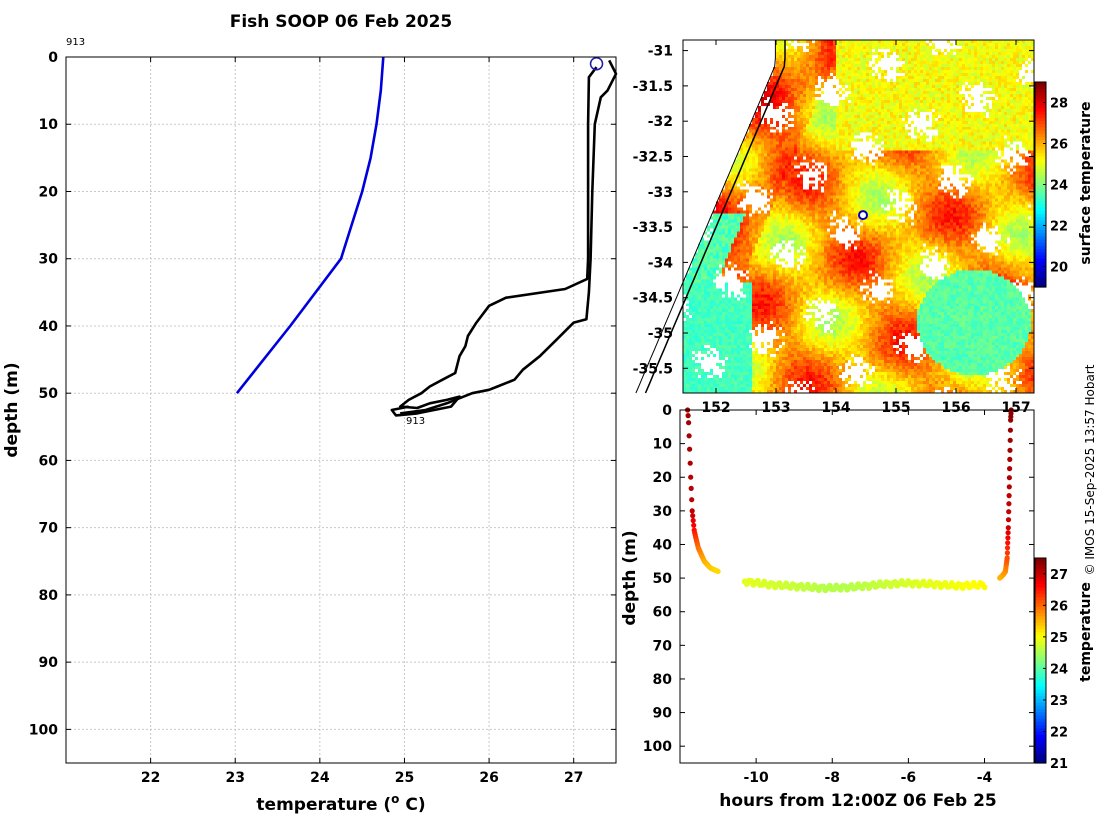 The height and width of the screenshot is (820, 1100). Describe the element at coordinates (630, 577) in the screenshot. I see `depth-time-y-label: depth (m)` at that location.